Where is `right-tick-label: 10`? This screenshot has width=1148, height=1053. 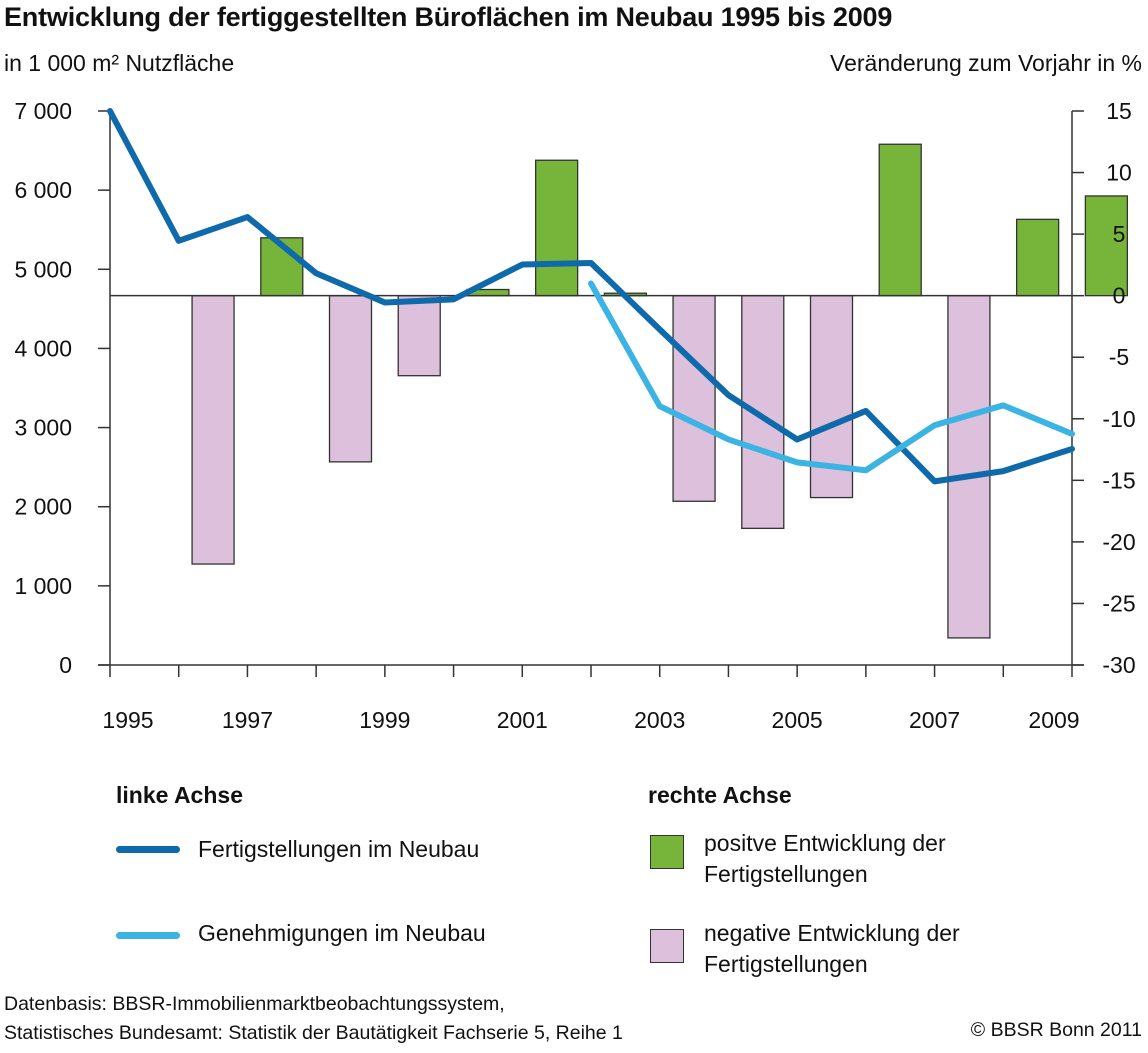 right-tick-label: 10 is located at coordinates (1119, 173).